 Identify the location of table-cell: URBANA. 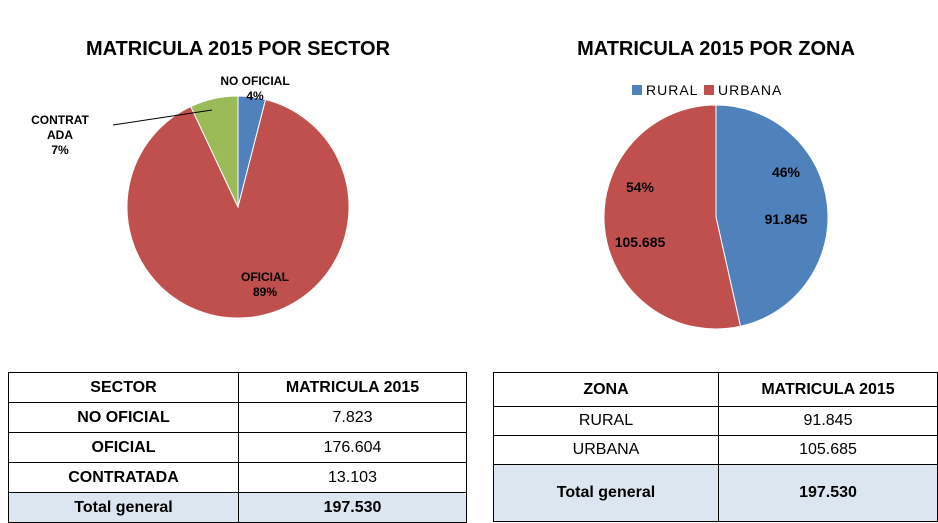
(606, 450).